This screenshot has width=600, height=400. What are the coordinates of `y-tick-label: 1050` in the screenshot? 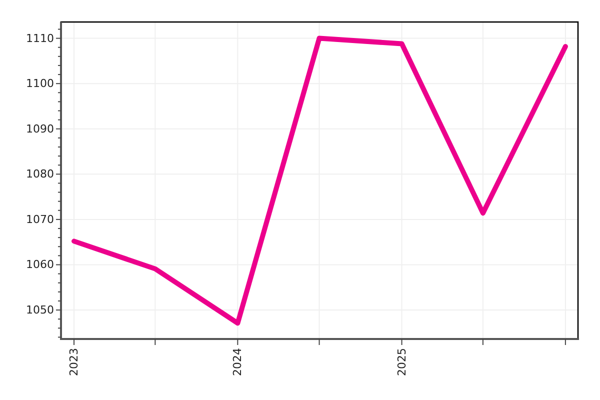 It's located at (40, 310).